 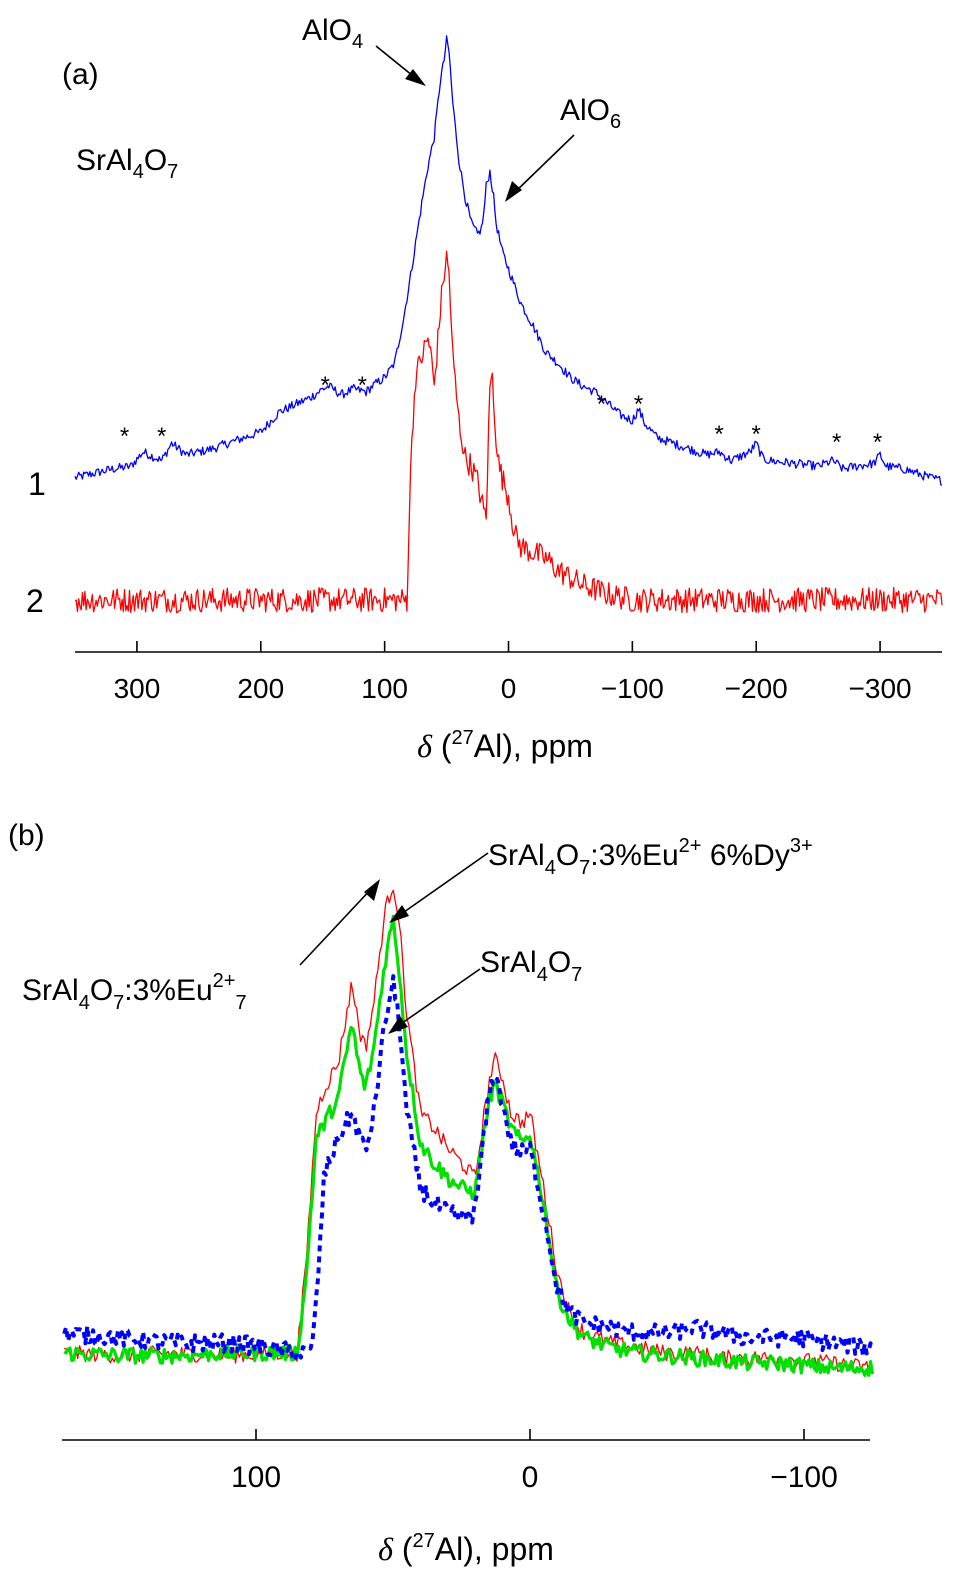 What do you see at coordinates (880, 688) in the screenshot?
I see `x-tick-label: −300` at bounding box center [880, 688].